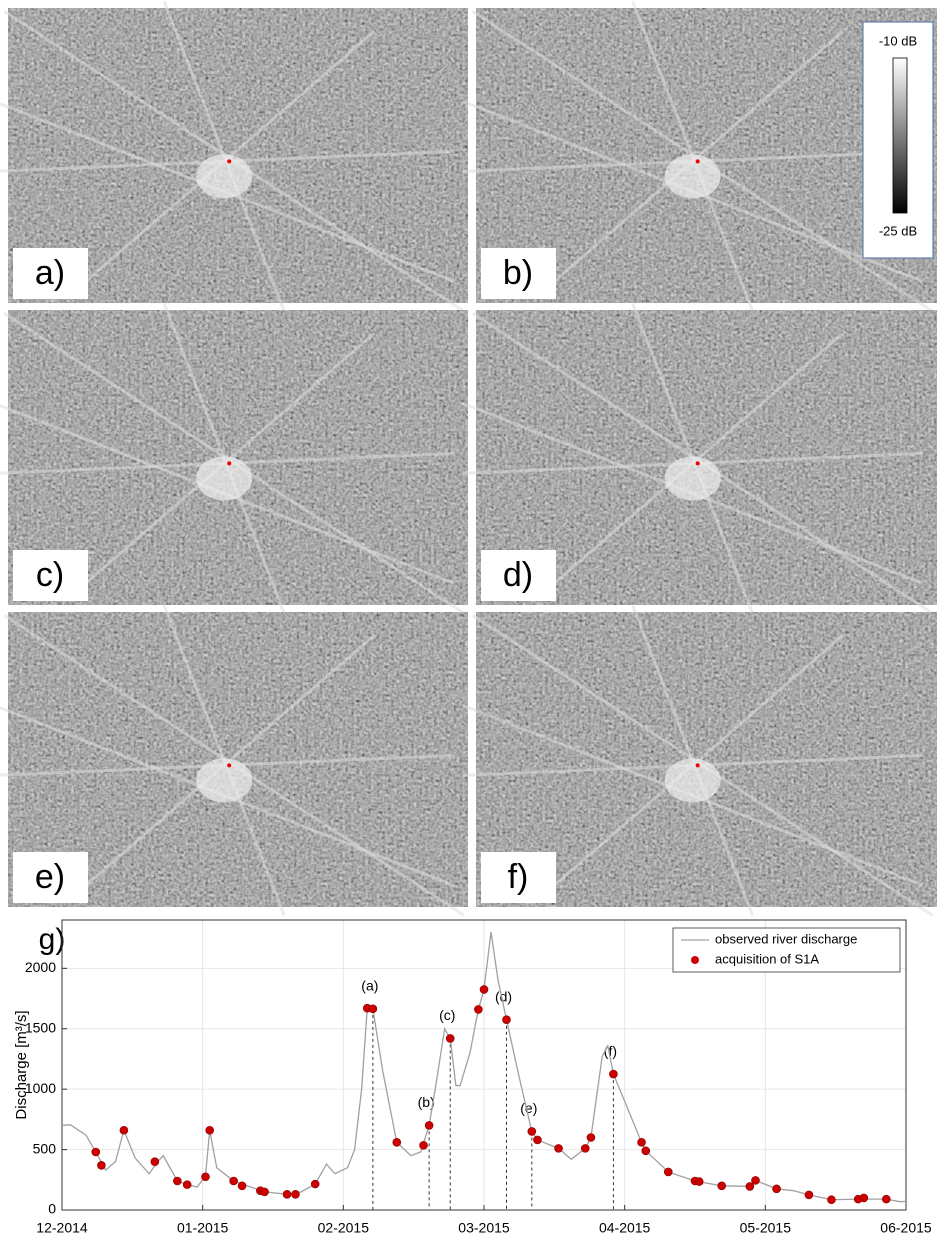  What do you see at coordinates (21, 1064) in the screenshot?
I see `y-axis-label: Discharge [m³/s]` at bounding box center [21, 1064].